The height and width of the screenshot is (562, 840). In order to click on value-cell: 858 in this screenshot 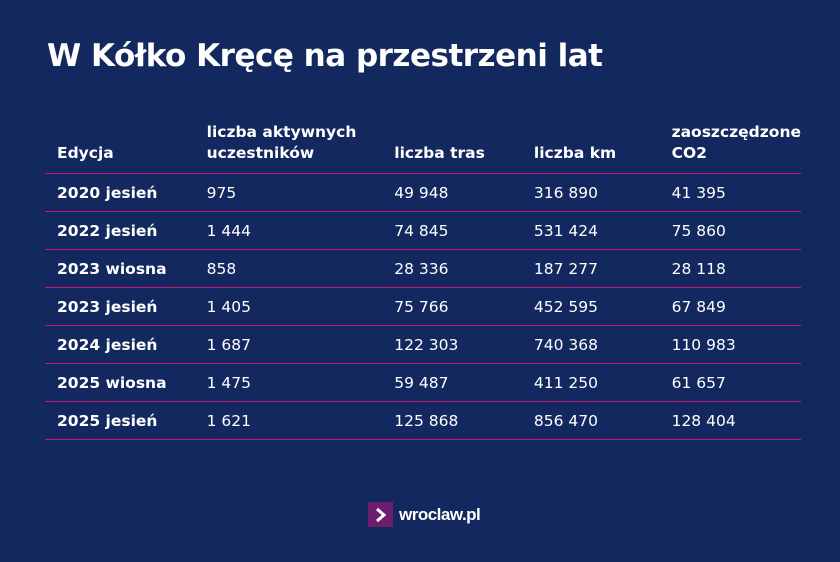, I will do `click(300, 268)`.